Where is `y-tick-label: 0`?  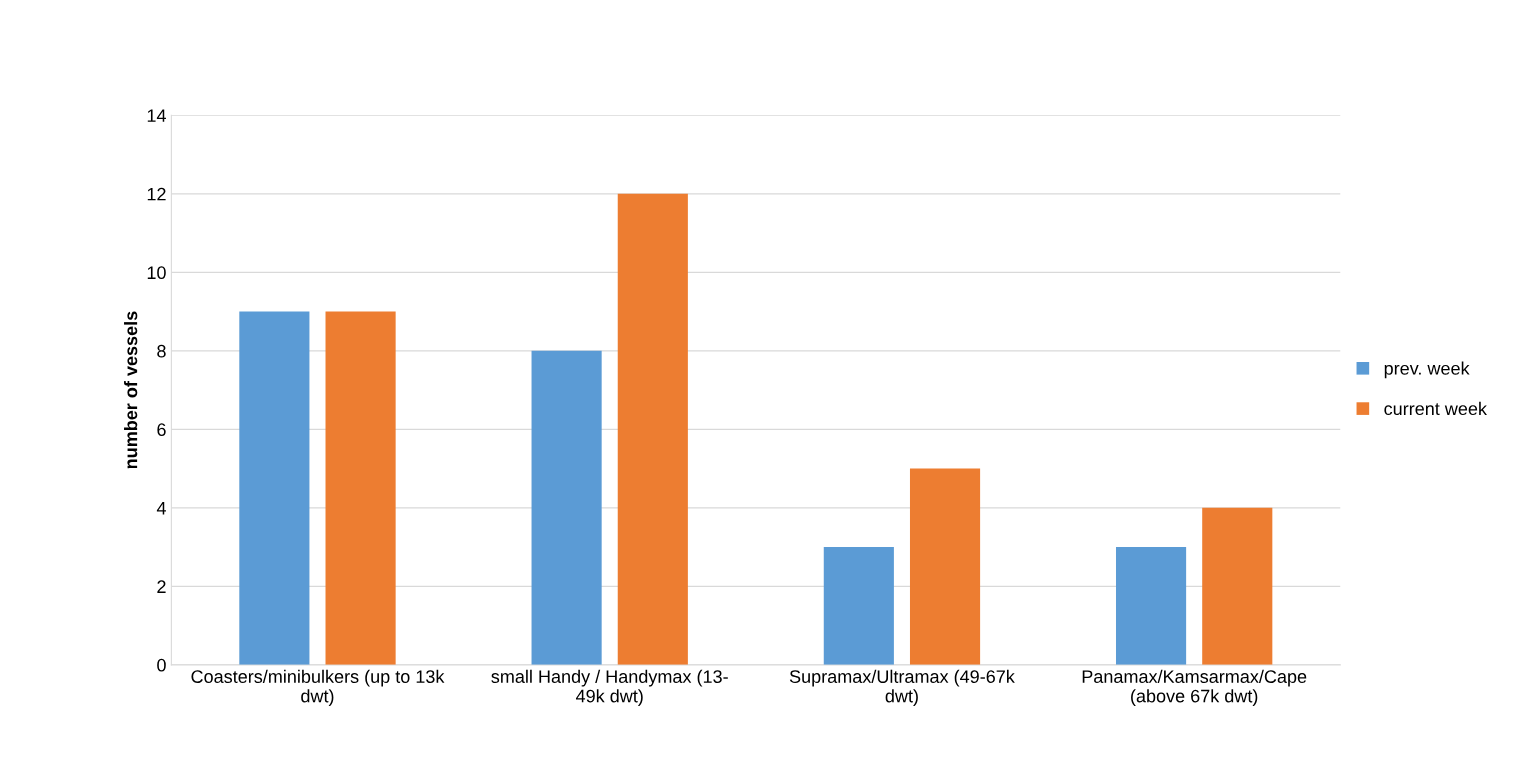
y-tick-label: 0 is located at coordinates (161, 665).